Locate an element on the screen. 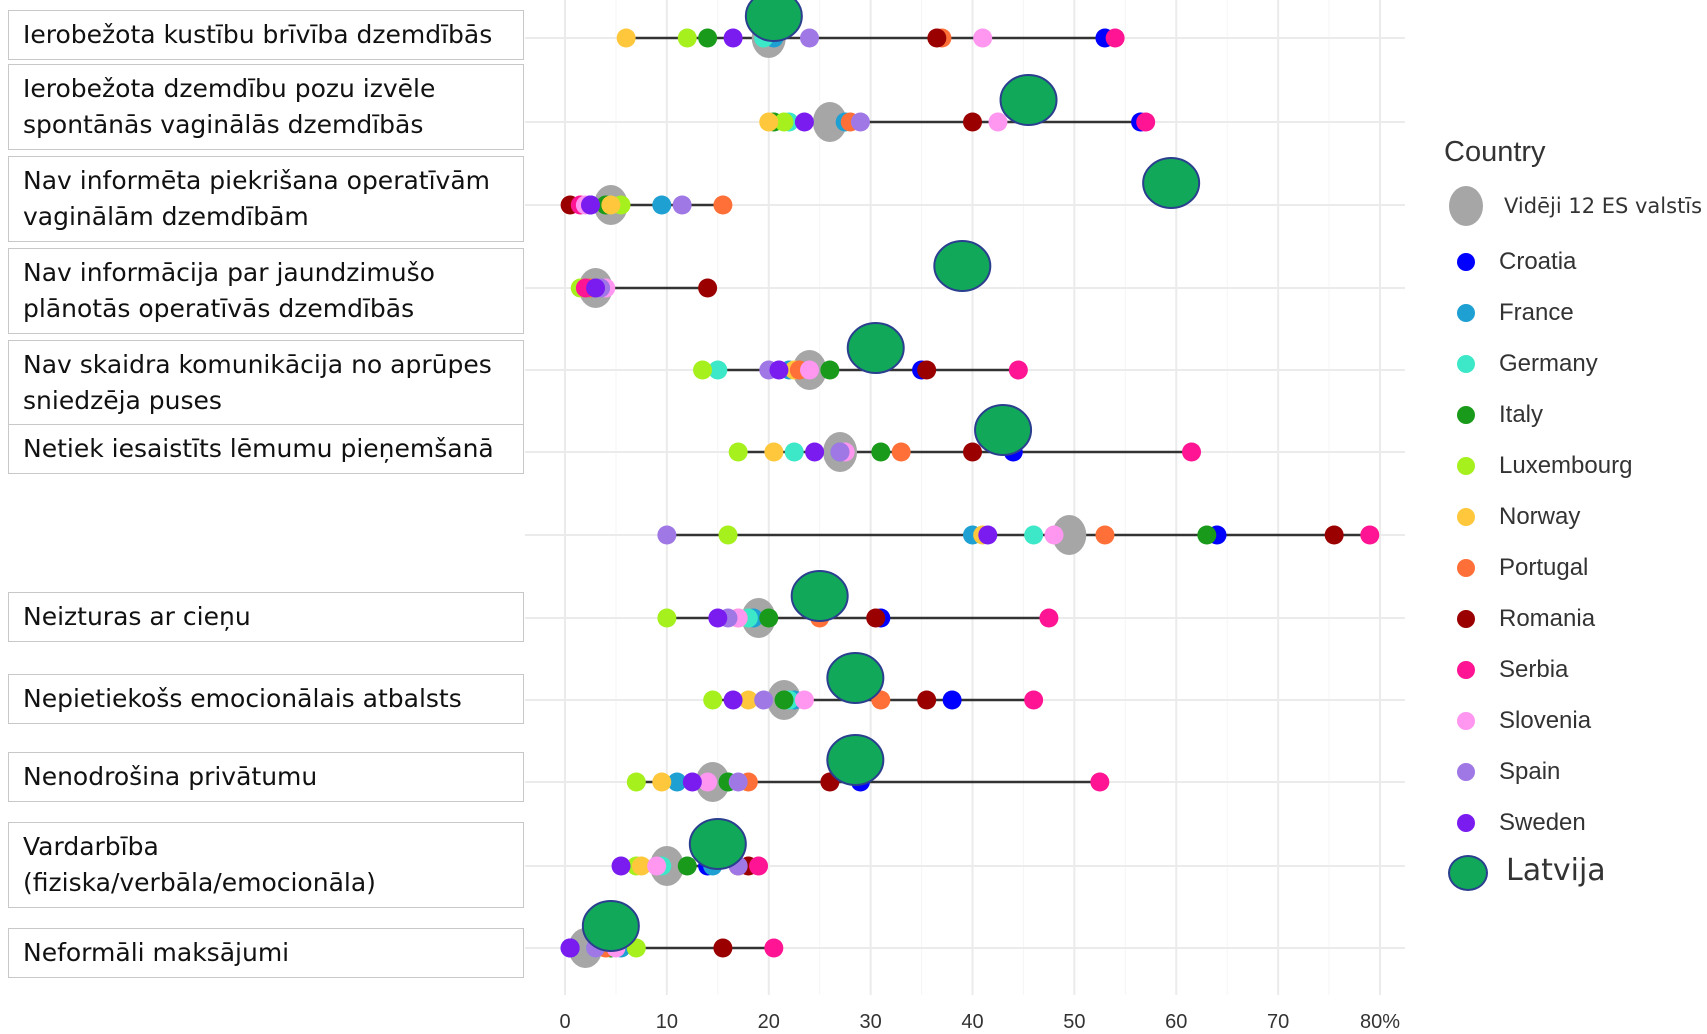  x-tick-label: 80% is located at coordinates (1380, 1022).